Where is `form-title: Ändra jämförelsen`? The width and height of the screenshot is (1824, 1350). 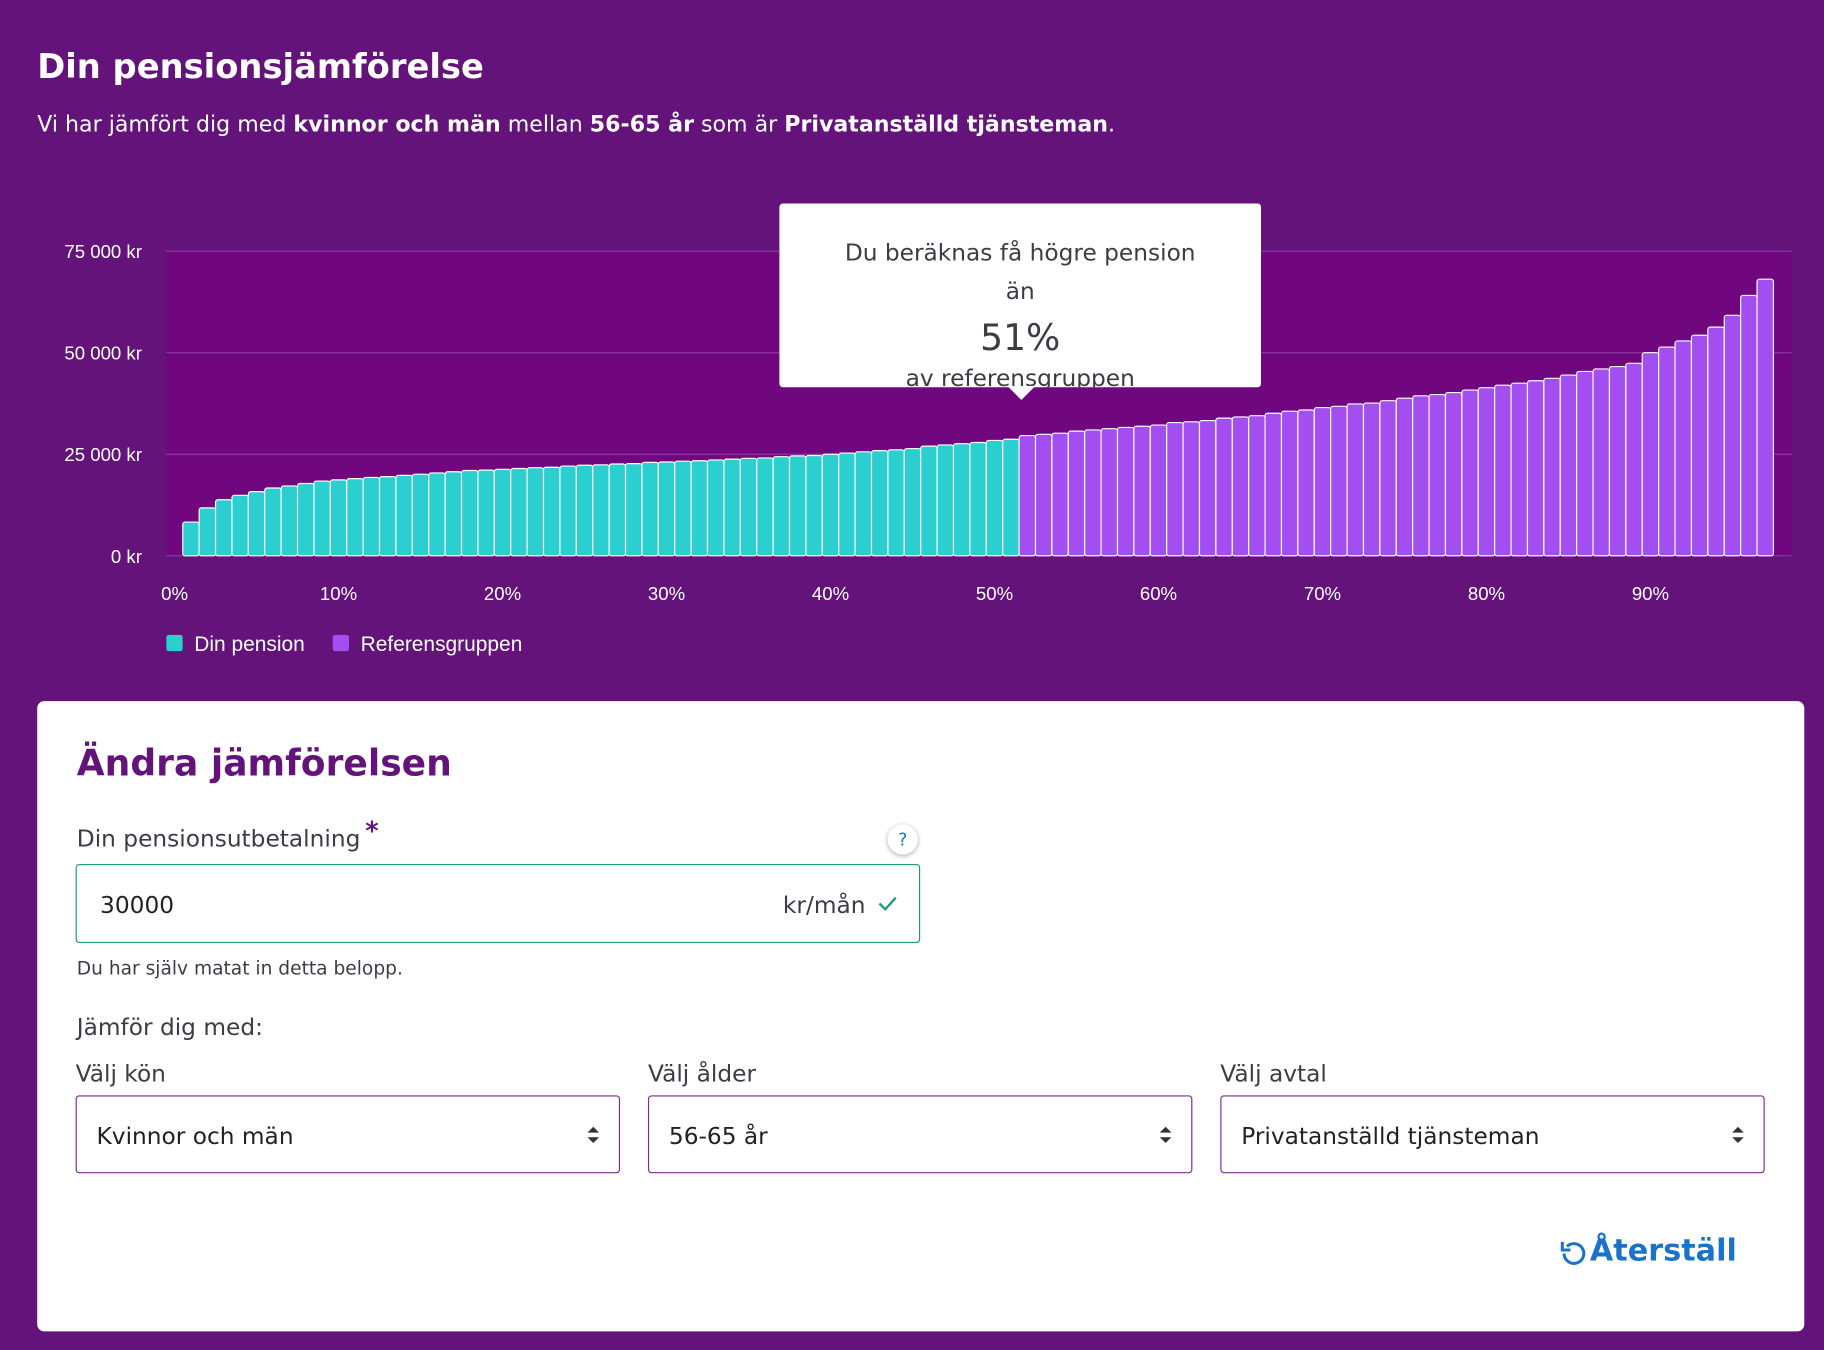
form-title: Ändra jämförelsen is located at coordinates (264, 764).